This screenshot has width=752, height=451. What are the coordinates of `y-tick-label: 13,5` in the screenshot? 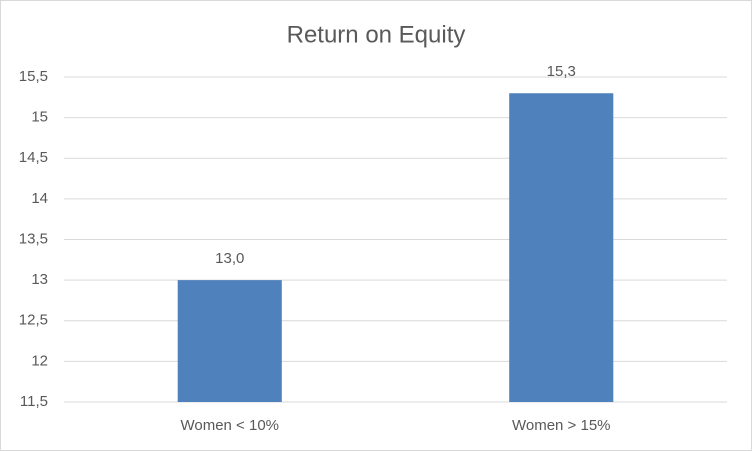 It's located at (33, 238).